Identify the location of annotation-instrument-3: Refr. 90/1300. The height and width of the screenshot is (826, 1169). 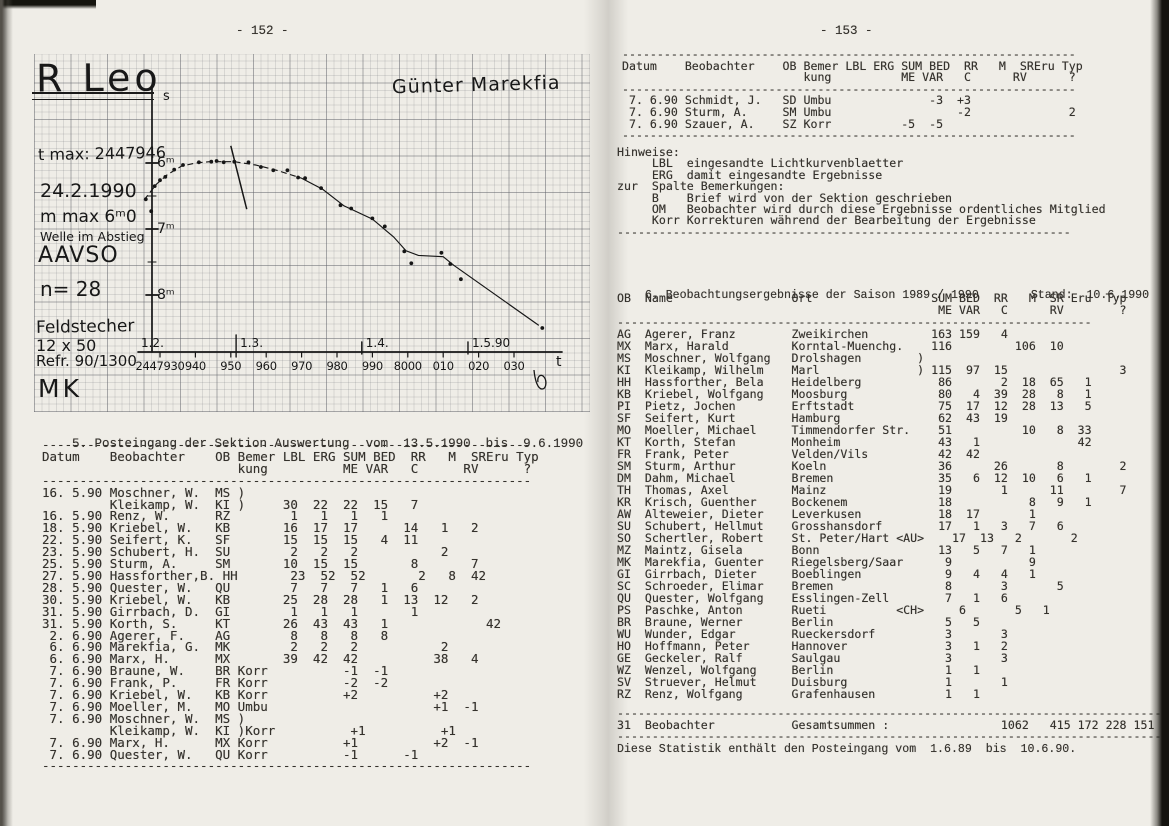
(86, 361).